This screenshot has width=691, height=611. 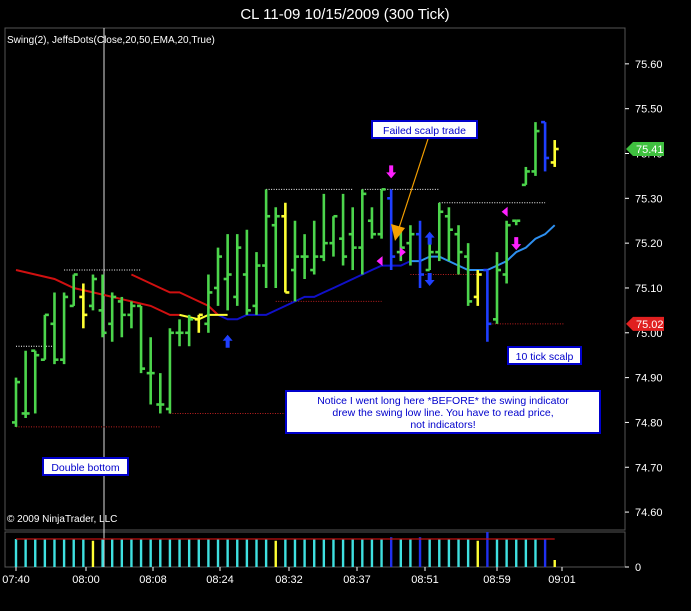 I want to click on copyright-label: © 2009 NinjaTrader, LLC, so click(x=62, y=519).